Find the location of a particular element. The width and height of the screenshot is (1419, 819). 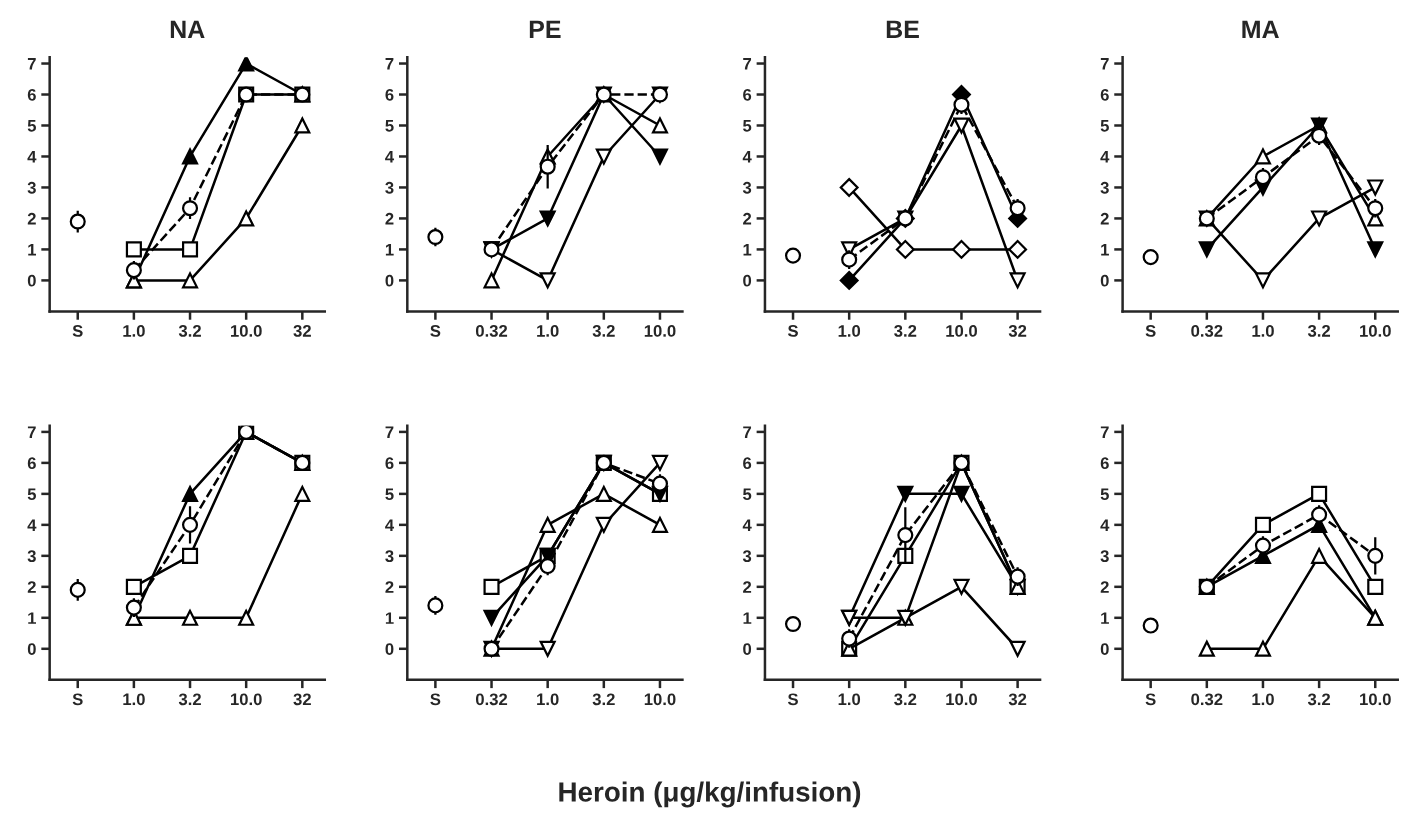

text: Heroin (μg/kg/infusion) is located at coordinates (710, 794).